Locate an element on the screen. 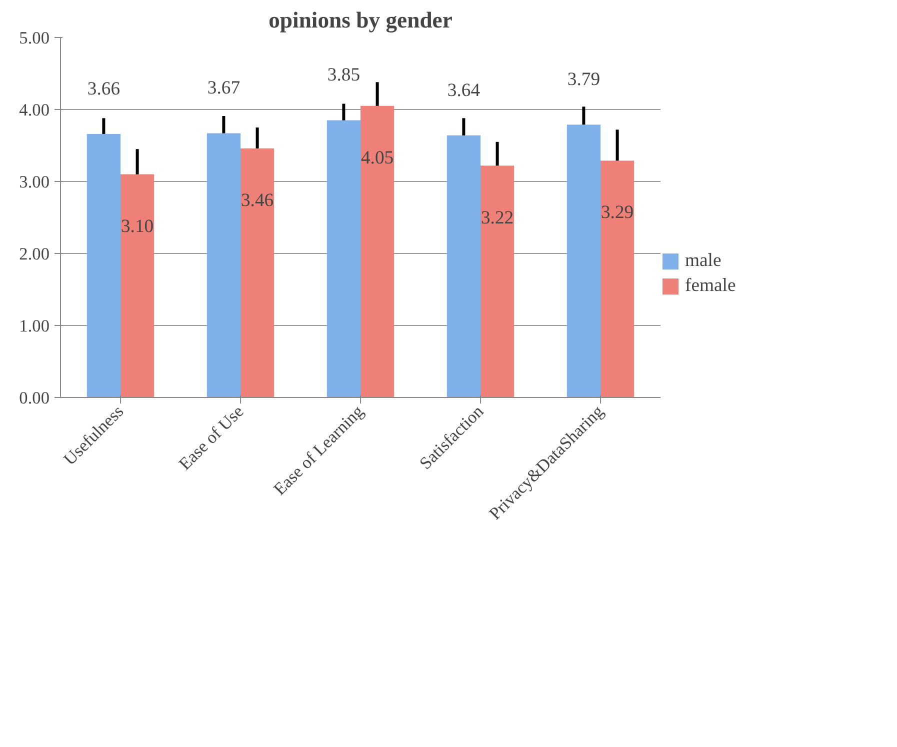 This screenshot has width=897, height=747. legend-label: female is located at coordinates (710, 286).